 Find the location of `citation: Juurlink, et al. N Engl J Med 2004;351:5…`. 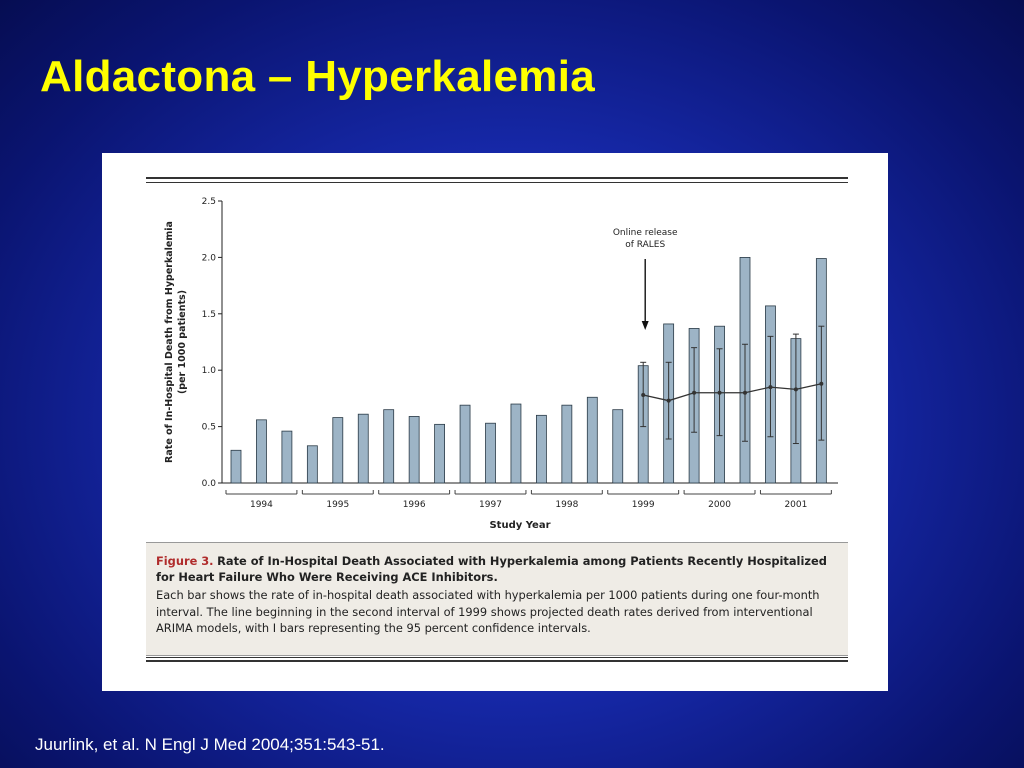

citation: Juurlink, et al. N Engl J Med 2004;351:5… is located at coordinates (210, 744).